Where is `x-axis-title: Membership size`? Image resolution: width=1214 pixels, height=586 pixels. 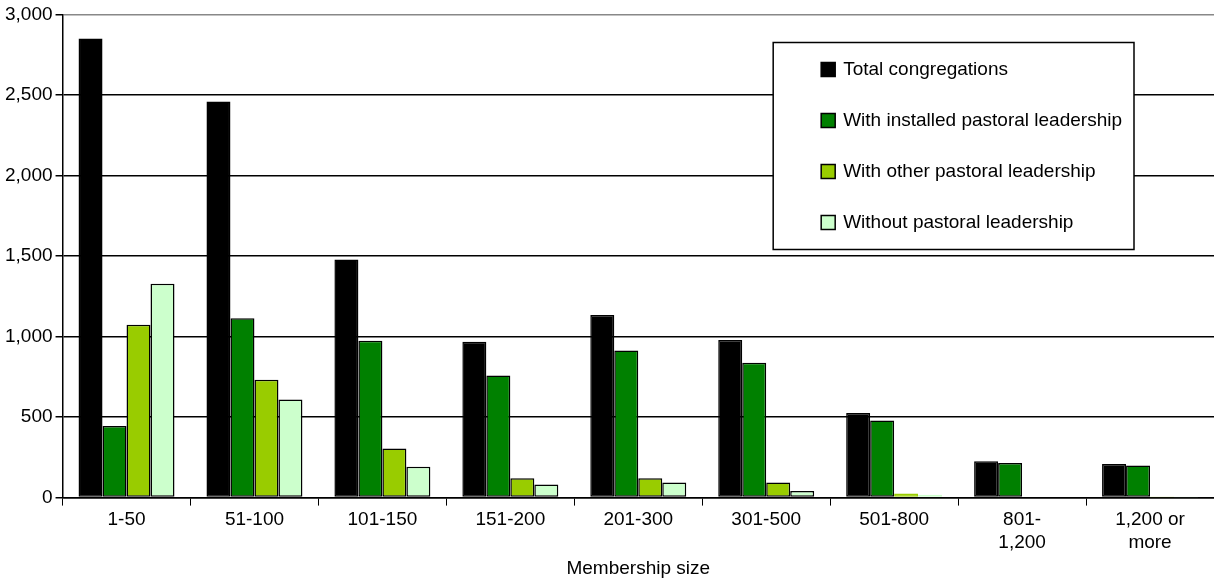
x-axis-title: Membership size is located at coordinates (638, 567).